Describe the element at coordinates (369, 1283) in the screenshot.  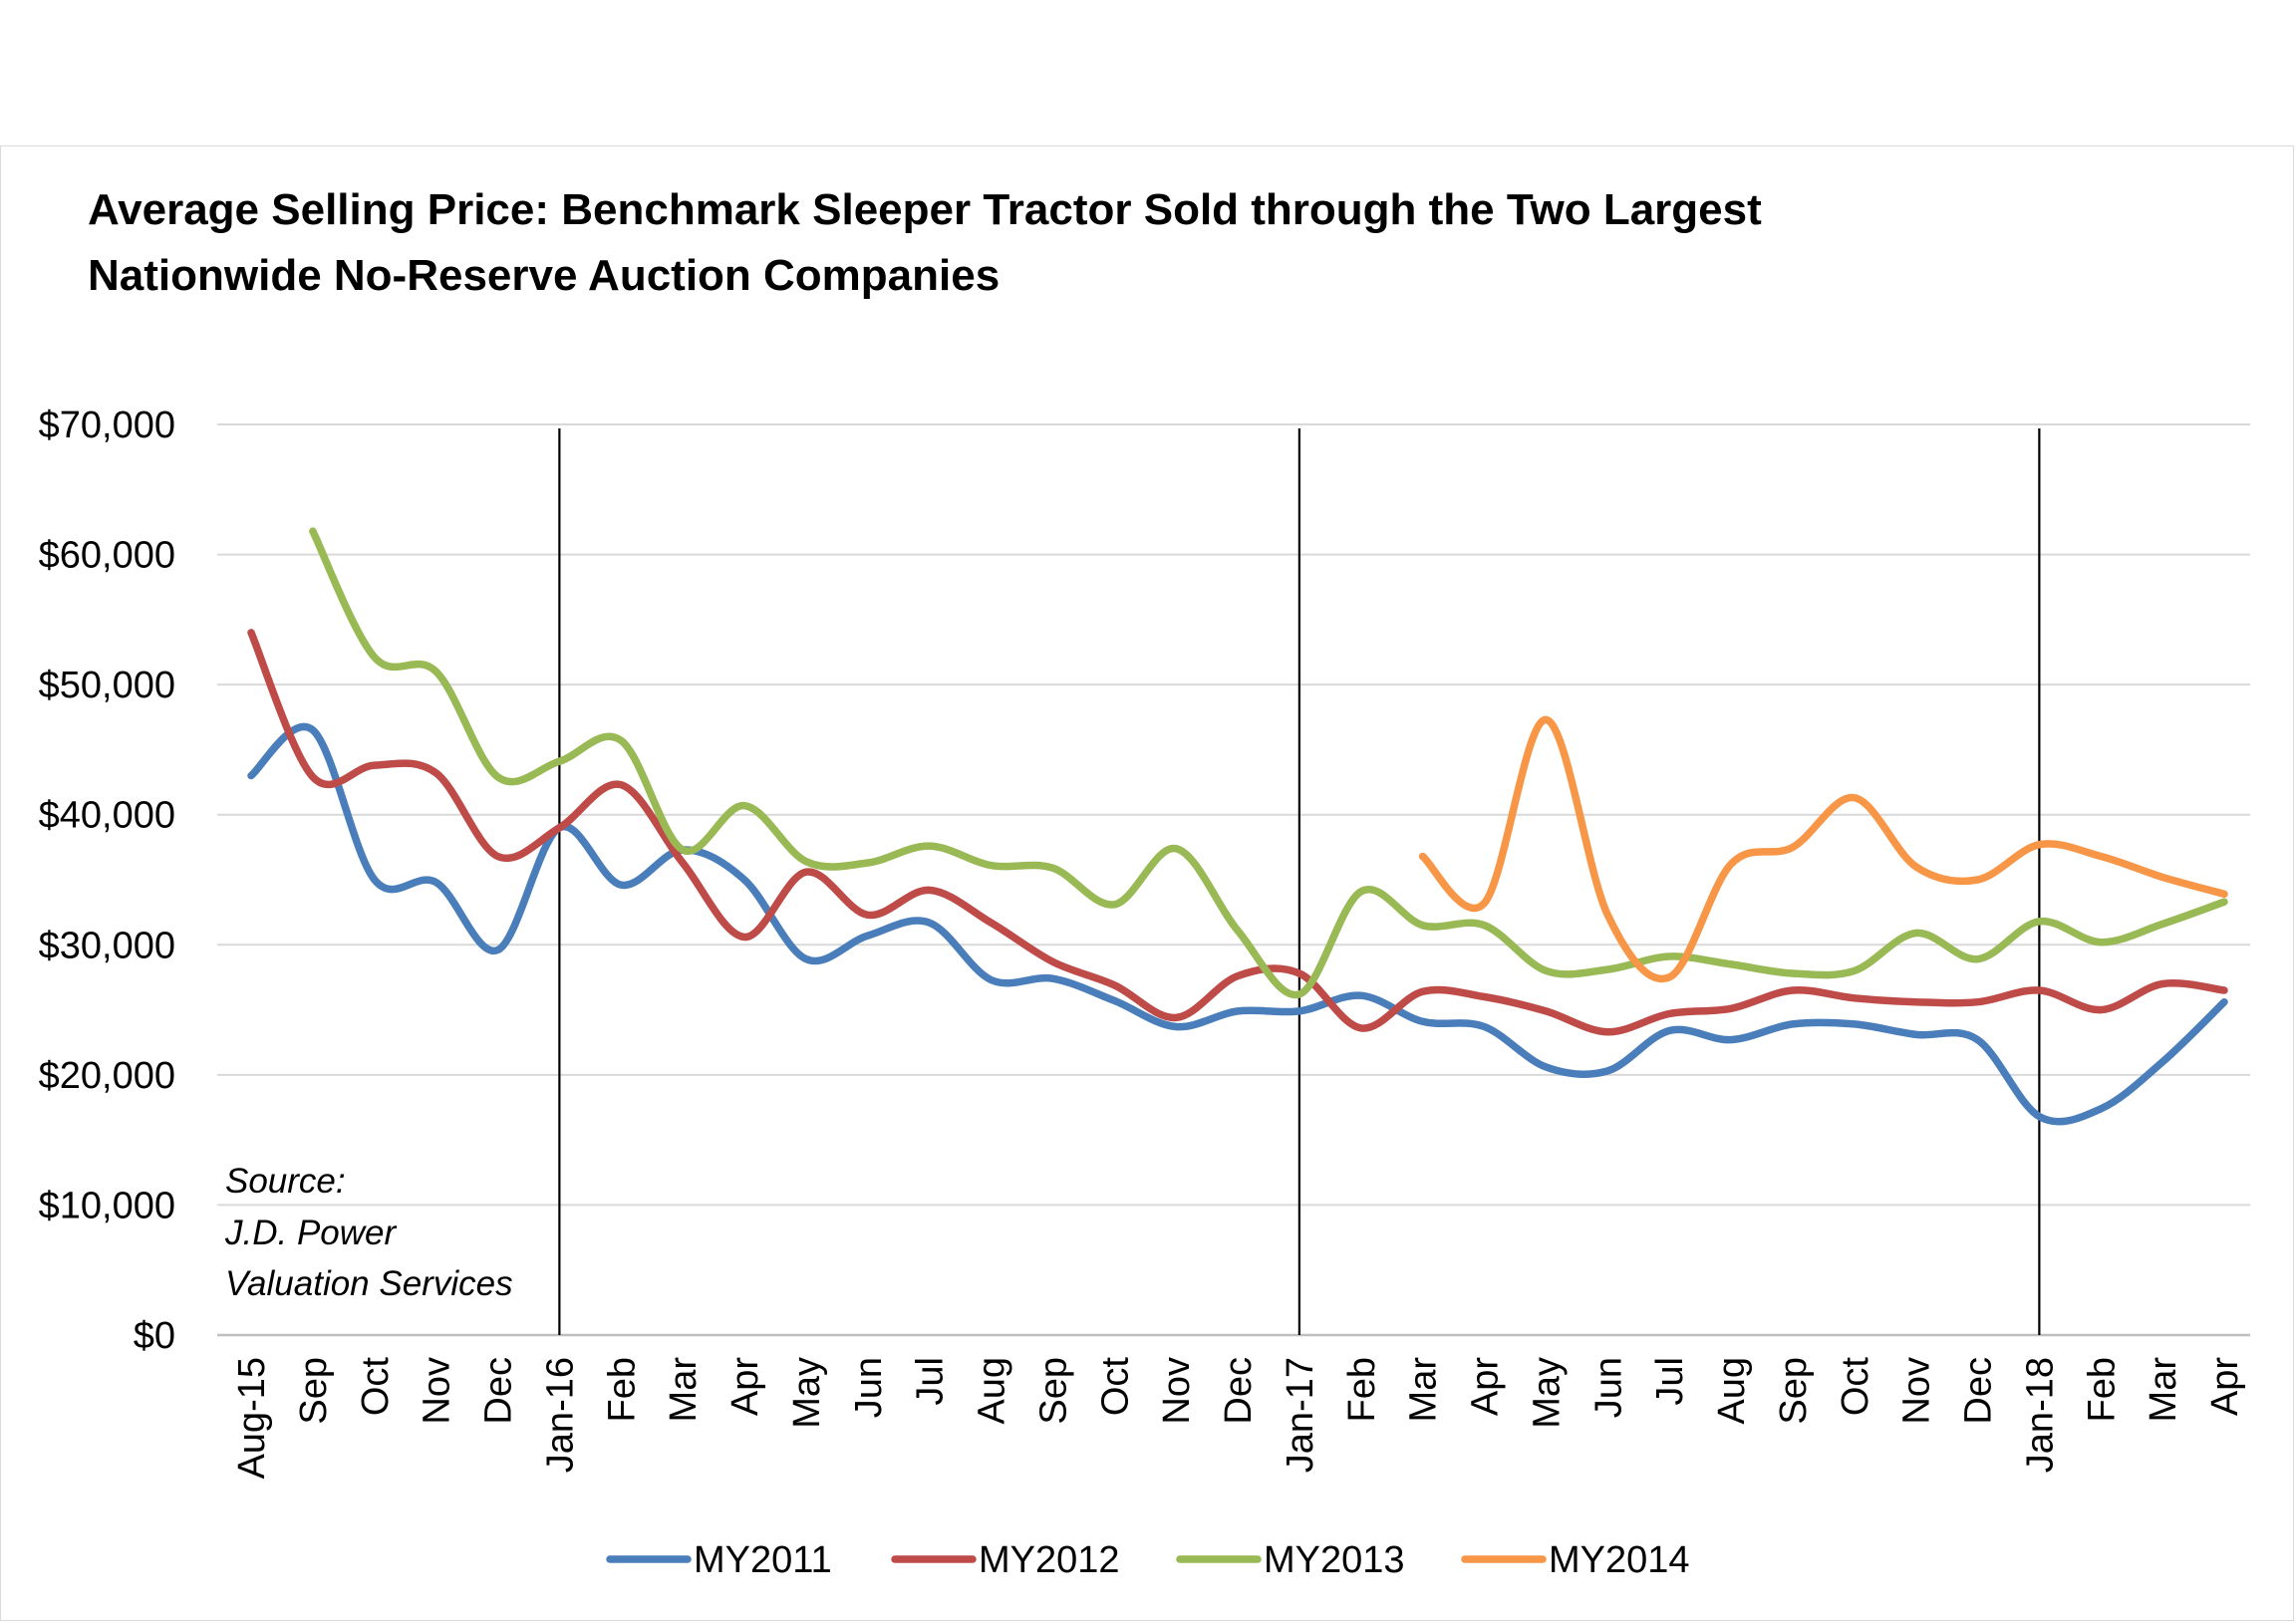
I see `source-line-3: Valuation Services` at that location.